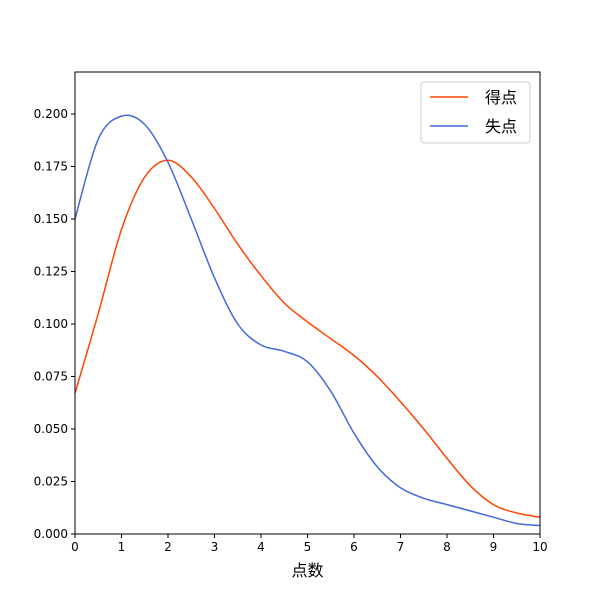 The width and height of the screenshot is (600, 600). I want to click on y-tick-label: 0.025, so click(51, 482).